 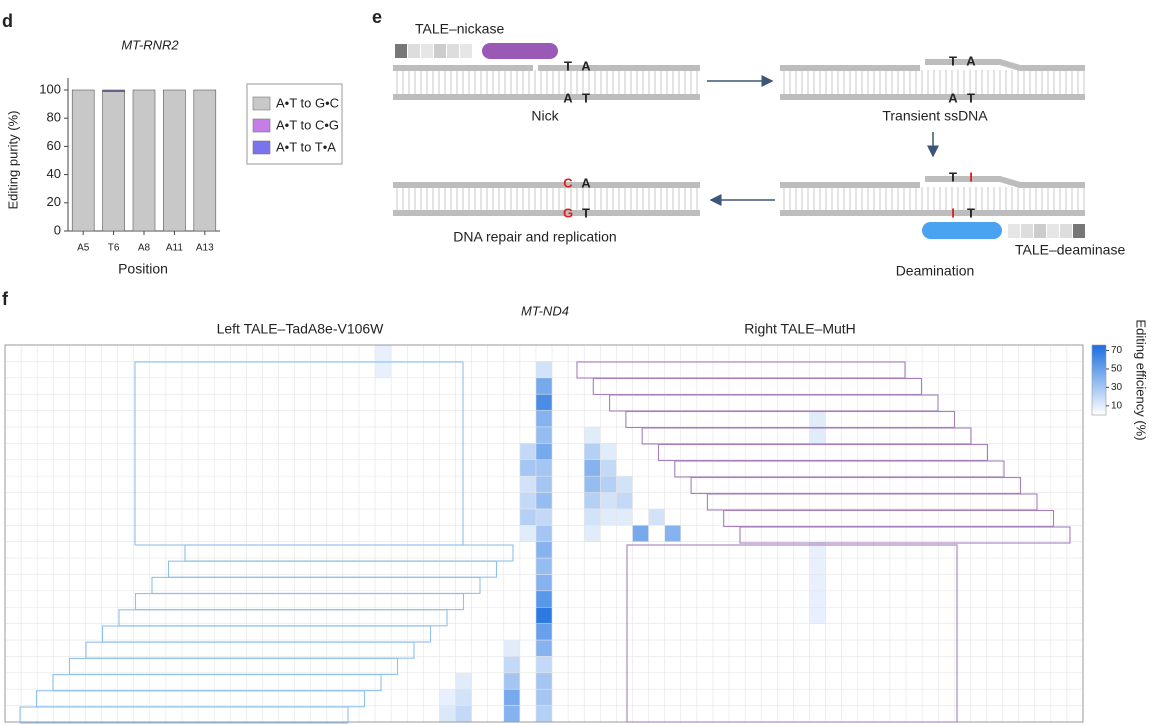 What do you see at coordinates (306, 146) in the screenshot?
I see `legend-label: A•T to T•A` at bounding box center [306, 146].